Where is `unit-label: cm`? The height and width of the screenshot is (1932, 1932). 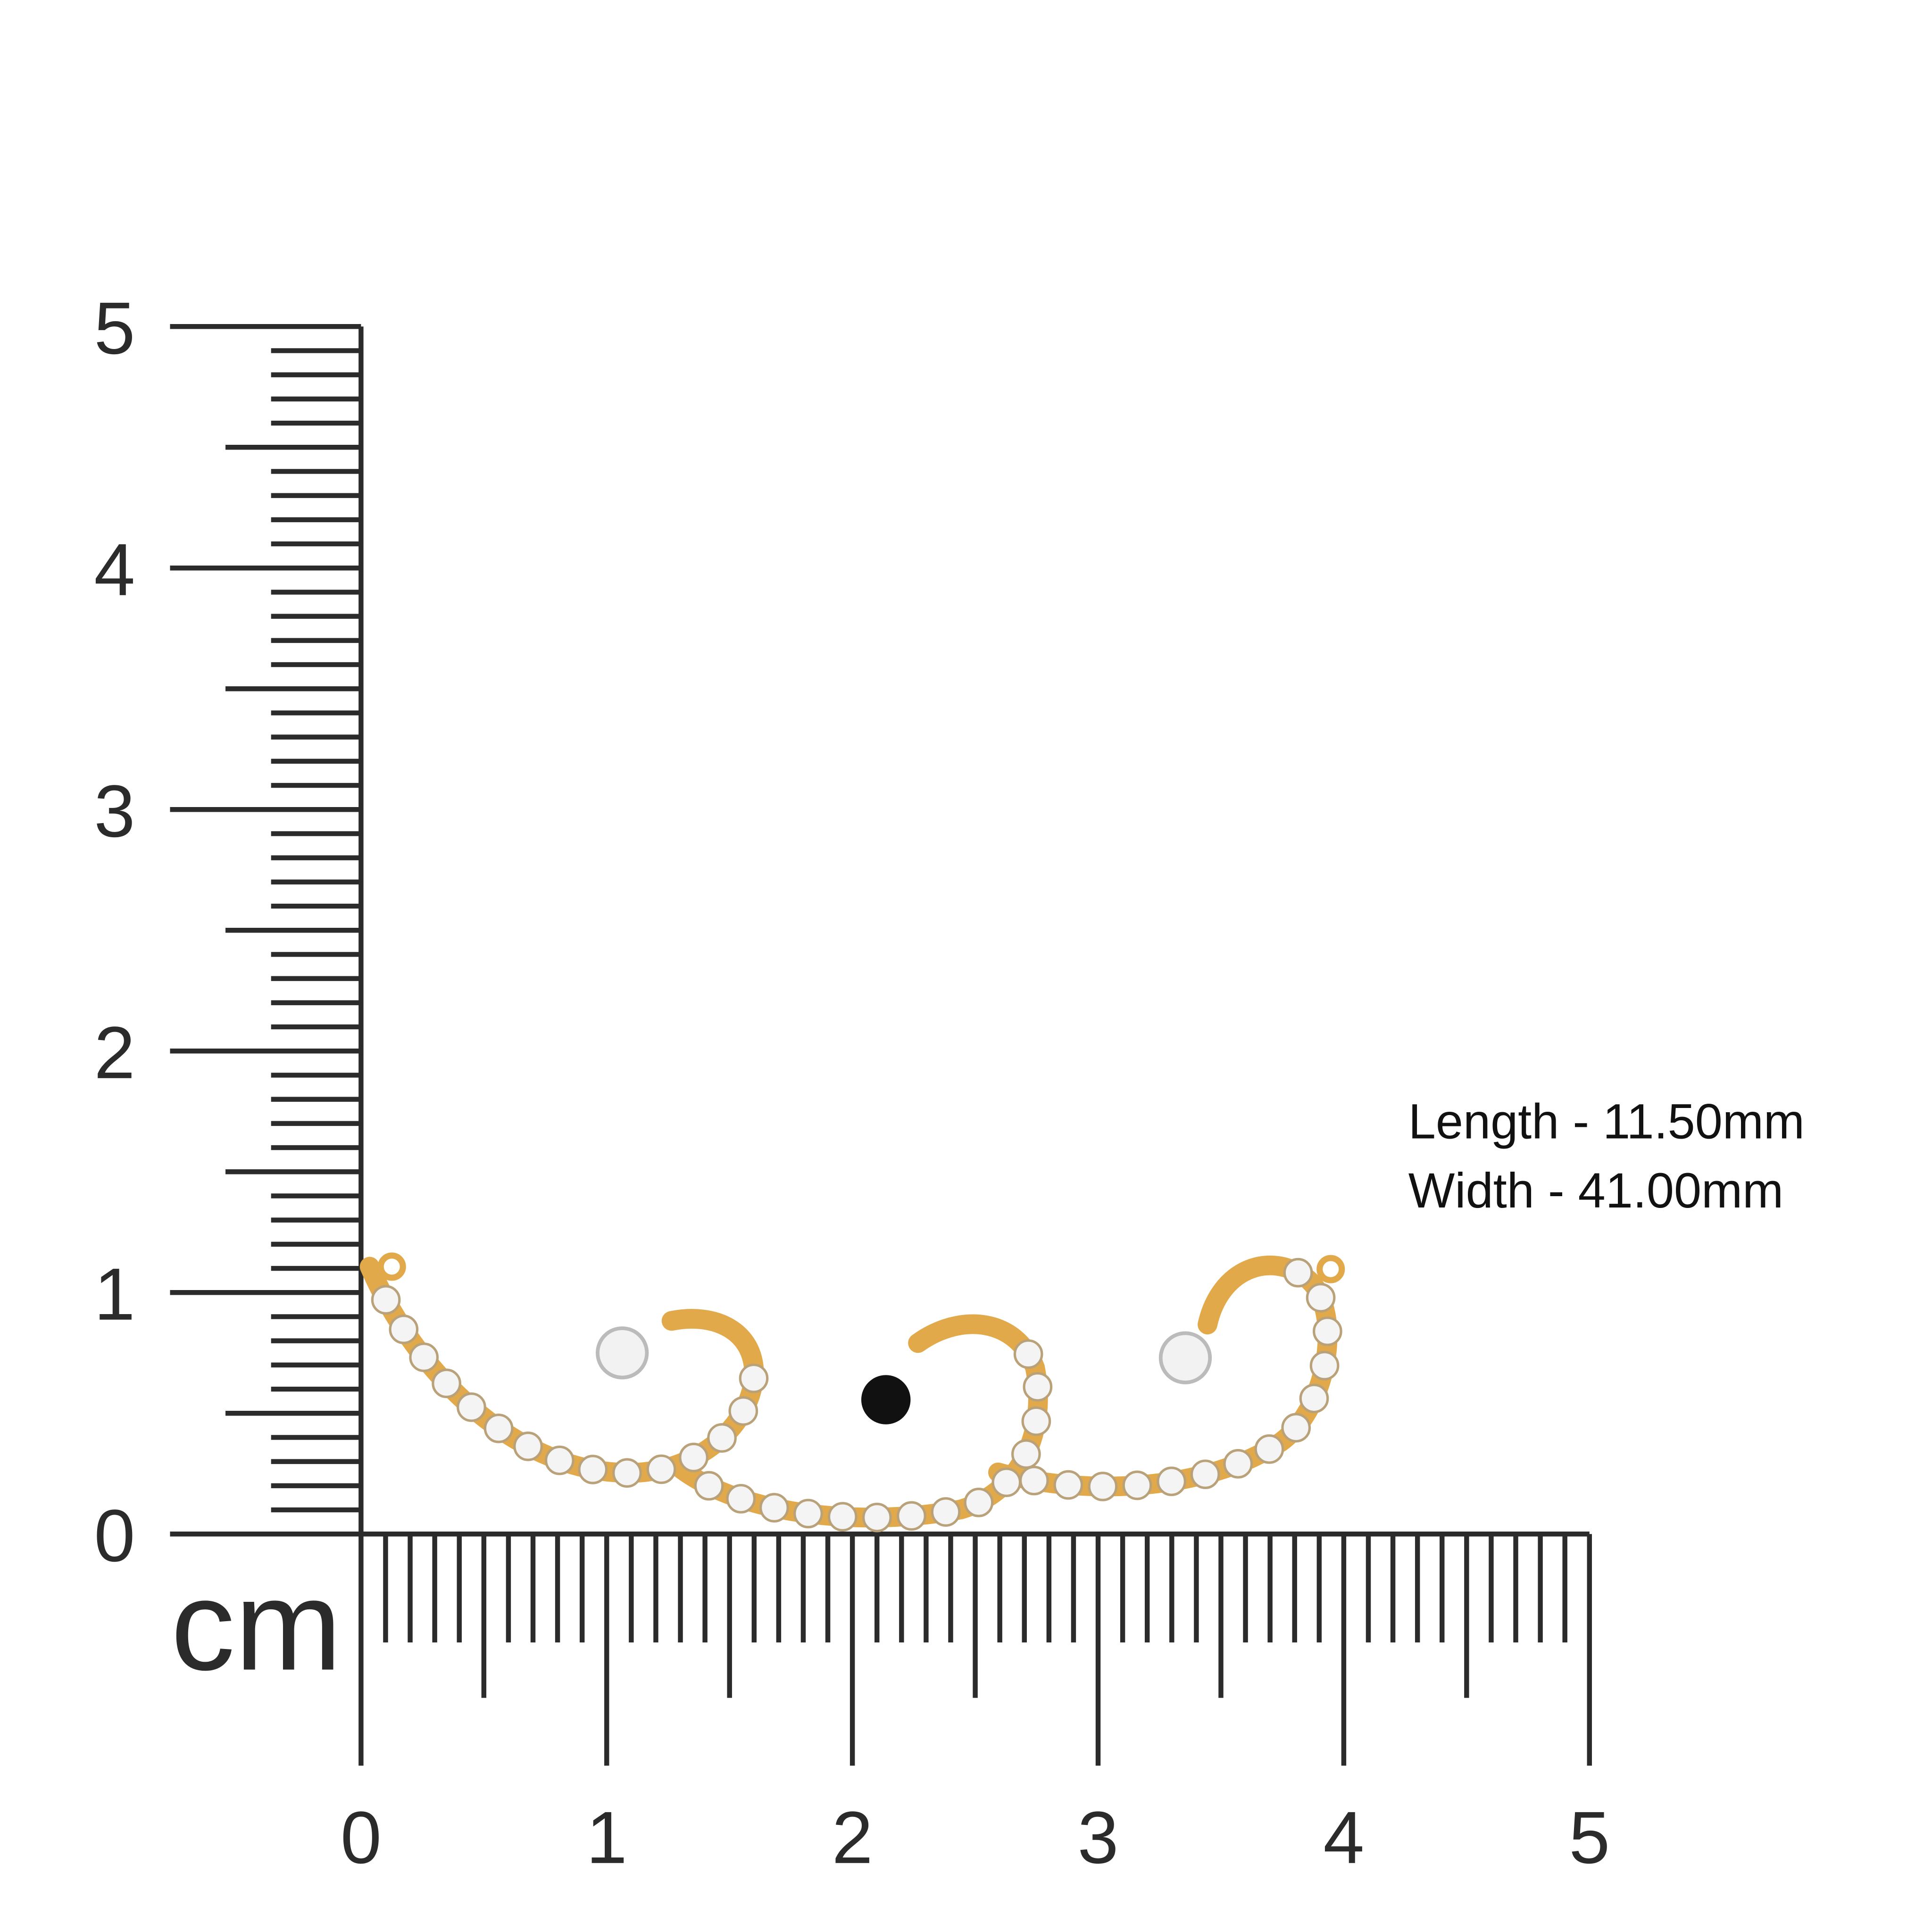
unit-label: cm is located at coordinates (256, 1625).